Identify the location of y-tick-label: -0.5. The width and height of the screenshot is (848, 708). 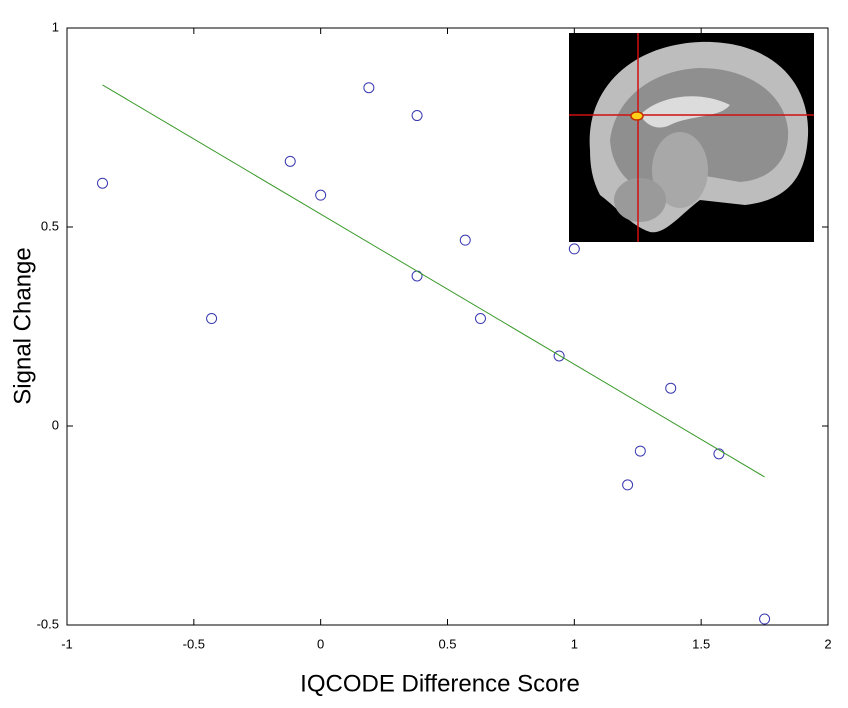
(48, 623).